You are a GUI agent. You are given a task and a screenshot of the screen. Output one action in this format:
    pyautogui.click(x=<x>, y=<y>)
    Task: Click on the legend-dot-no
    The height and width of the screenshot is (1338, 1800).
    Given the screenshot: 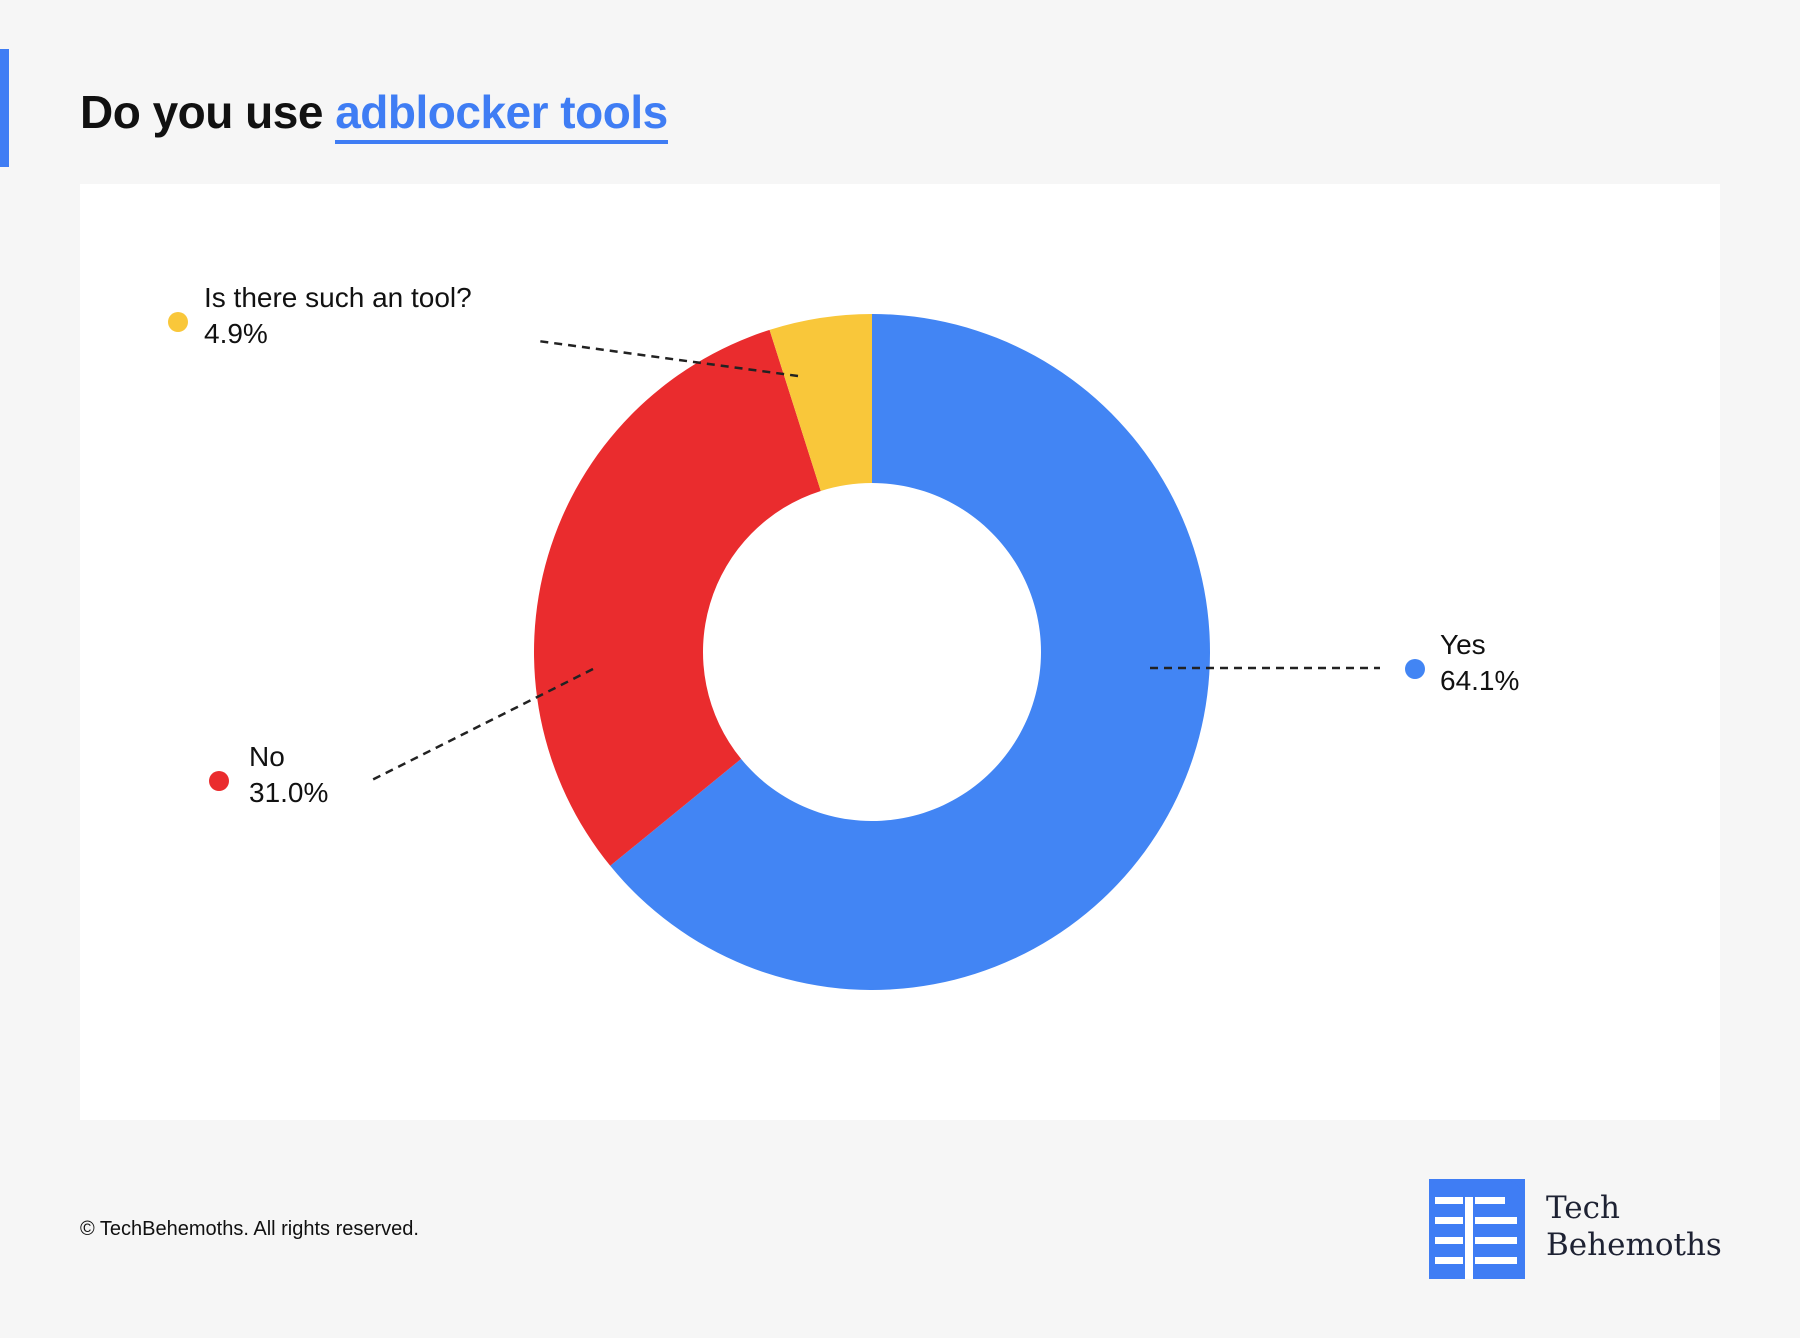 What is the action you would take?
    pyautogui.click(x=219, y=781)
    